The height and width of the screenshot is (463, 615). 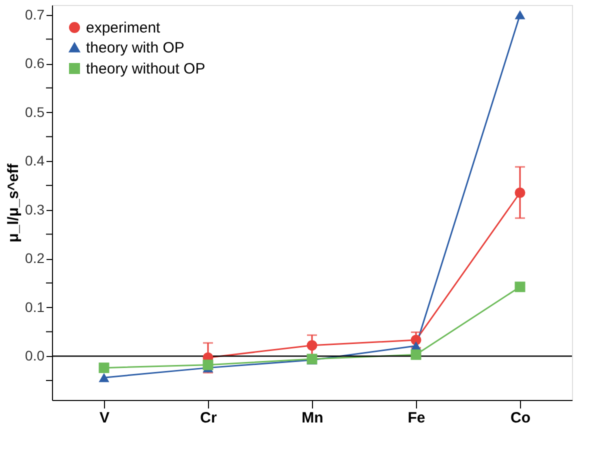 I want to click on x-tick-label: Mn, so click(x=313, y=418).